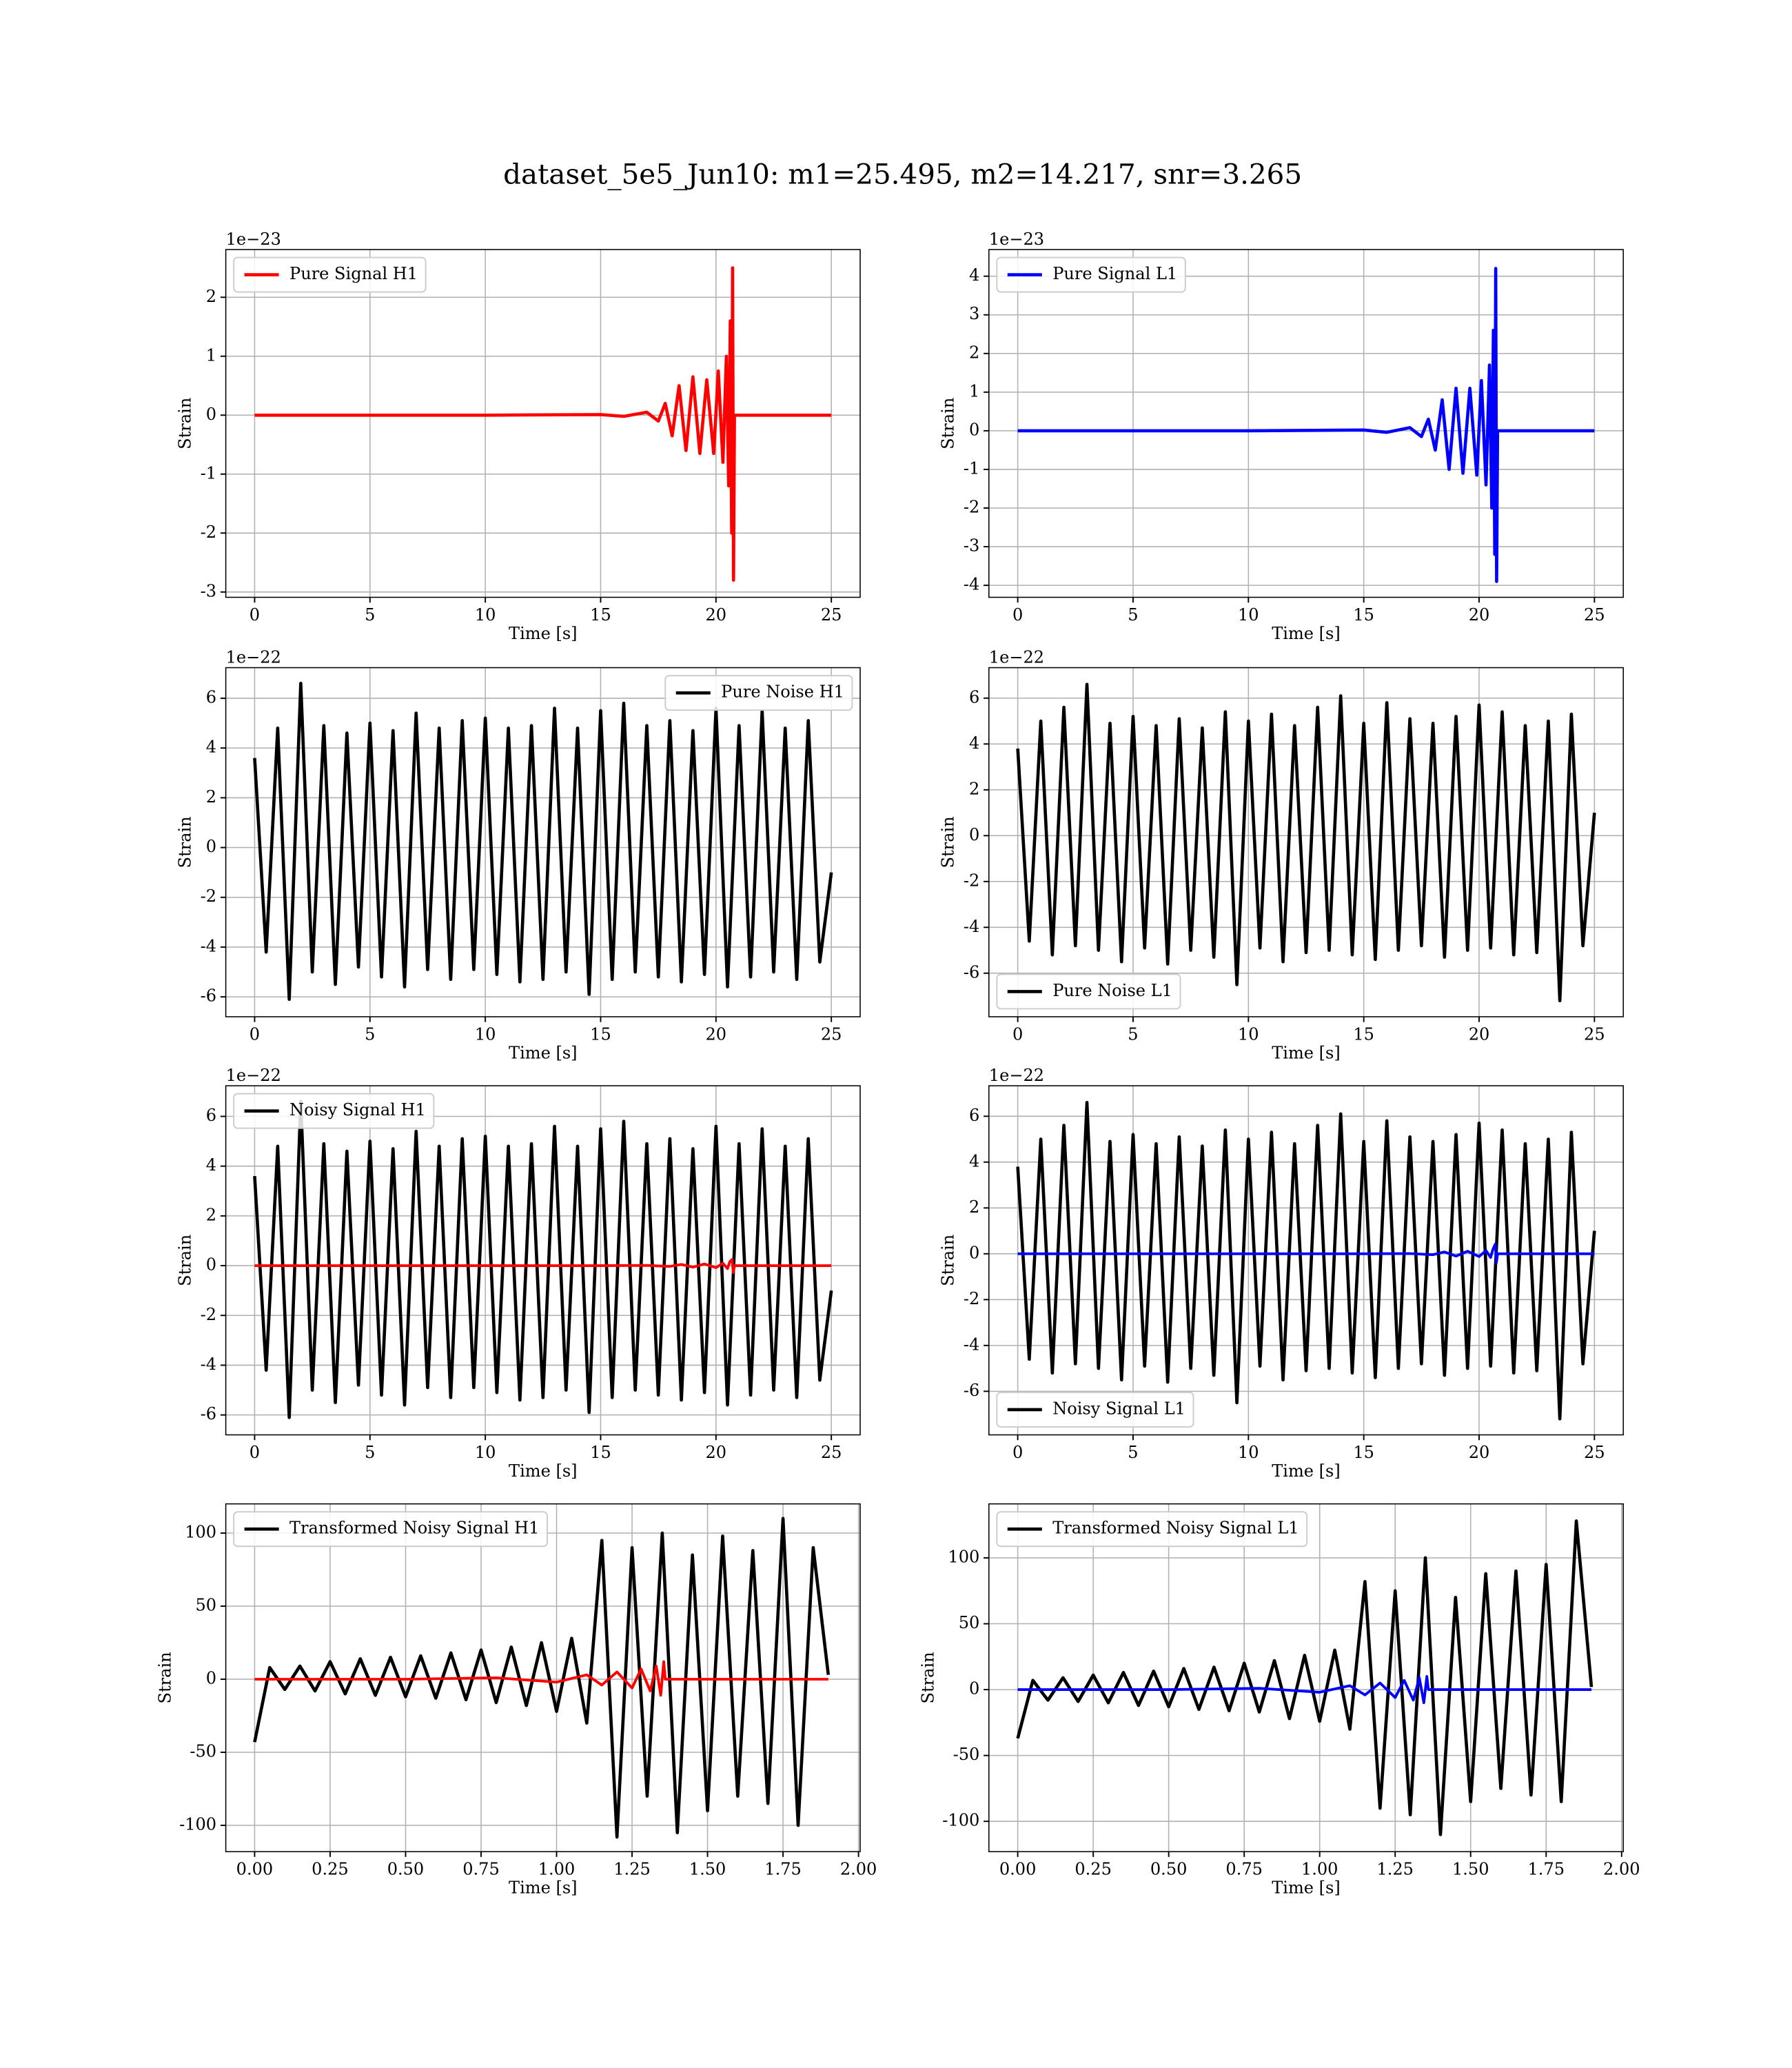  I want to click on legend: Transformed Noisy Signal L1, so click(1152, 1529).